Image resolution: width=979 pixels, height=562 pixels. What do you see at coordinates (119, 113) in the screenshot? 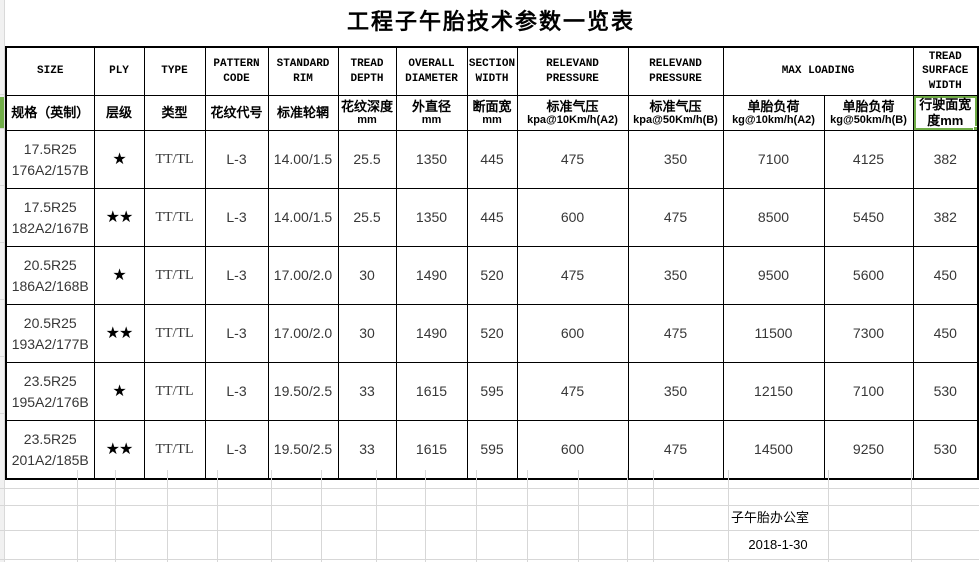
I see `cn-header-ply: 层级` at bounding box center [119, 113].